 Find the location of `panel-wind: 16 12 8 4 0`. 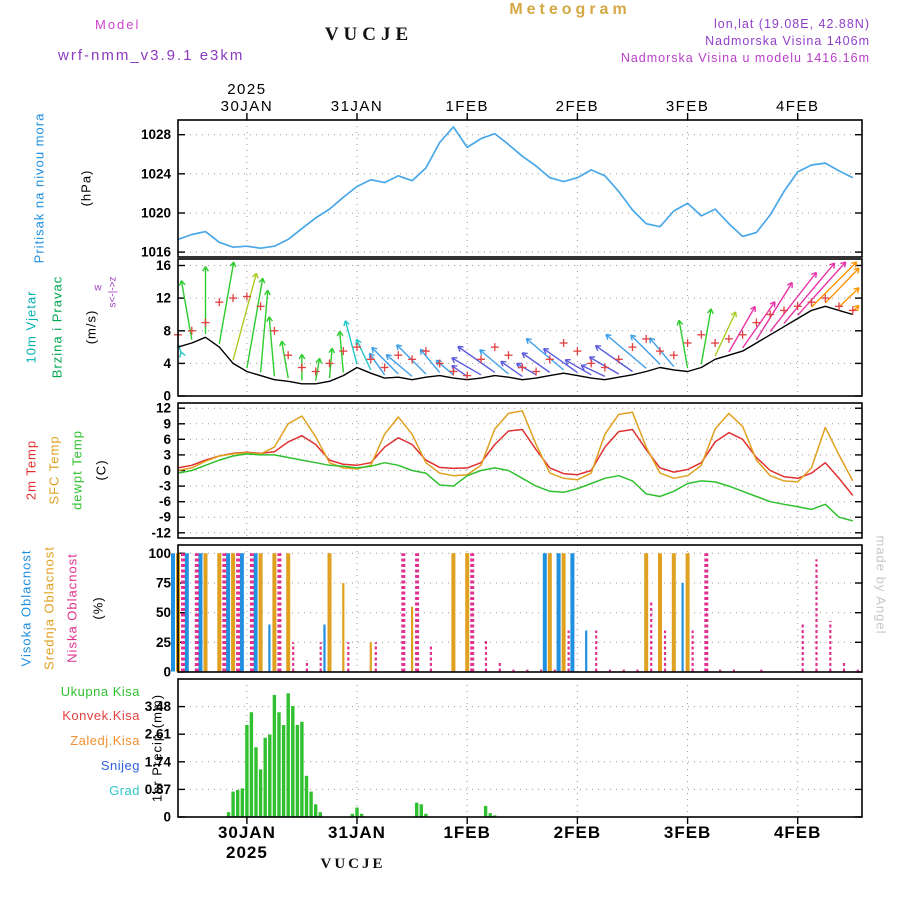

panel-wind: 16 12 8 4 0 is located at coordinates (509, 331).